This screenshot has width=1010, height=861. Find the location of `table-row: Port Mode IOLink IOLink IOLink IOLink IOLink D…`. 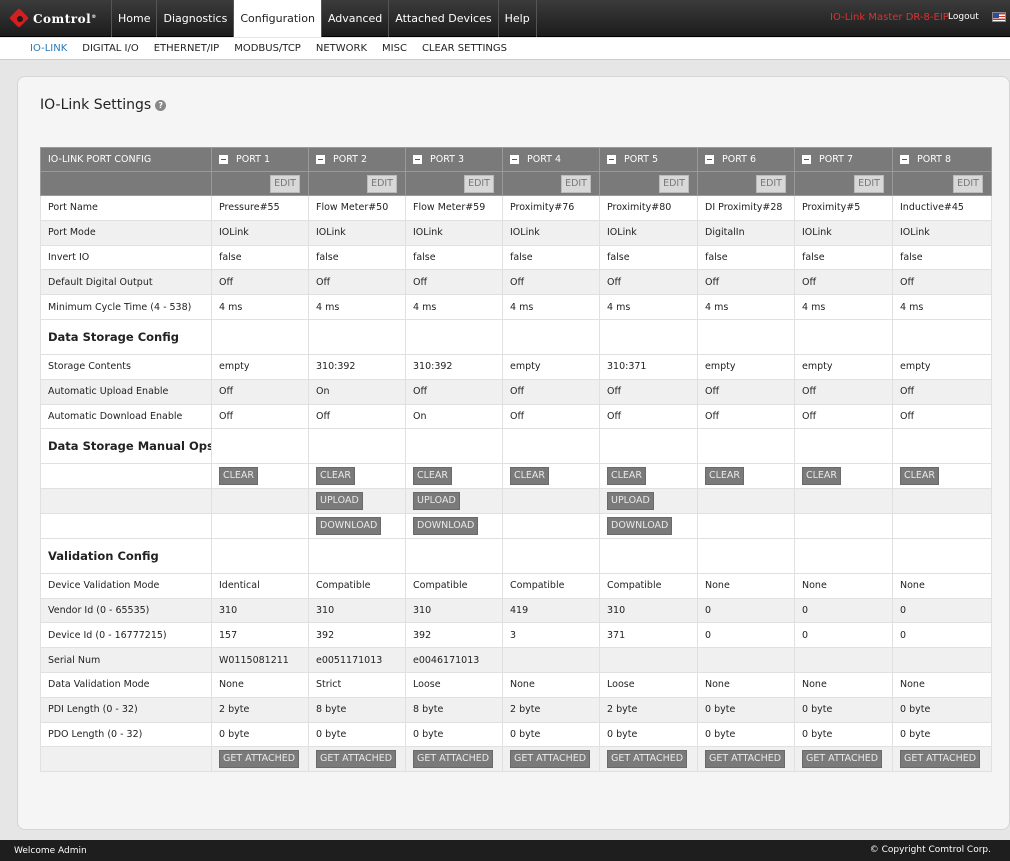

table-row: Port Mode IOLink IOLink IOLink IOLink IOLink D… is located at coordinates (516, 232).